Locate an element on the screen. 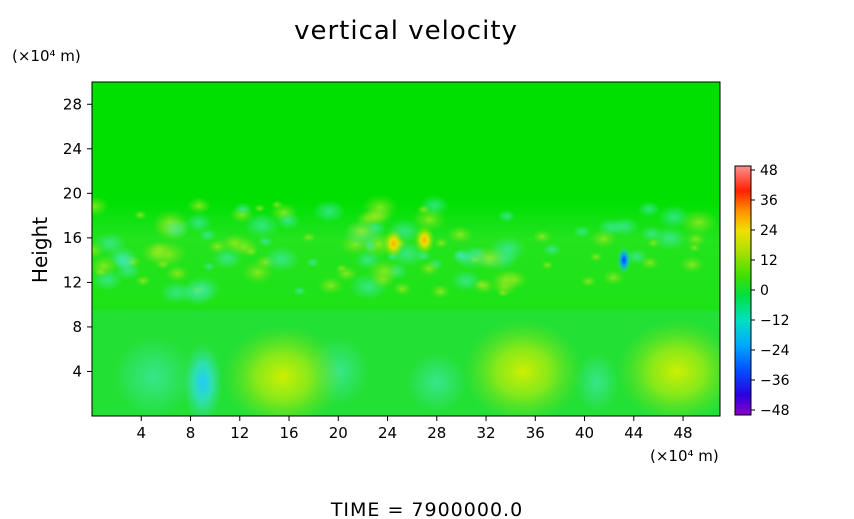 The image size is (854, 519). y-tick-label: 16 is located at coordinates (72, 238).